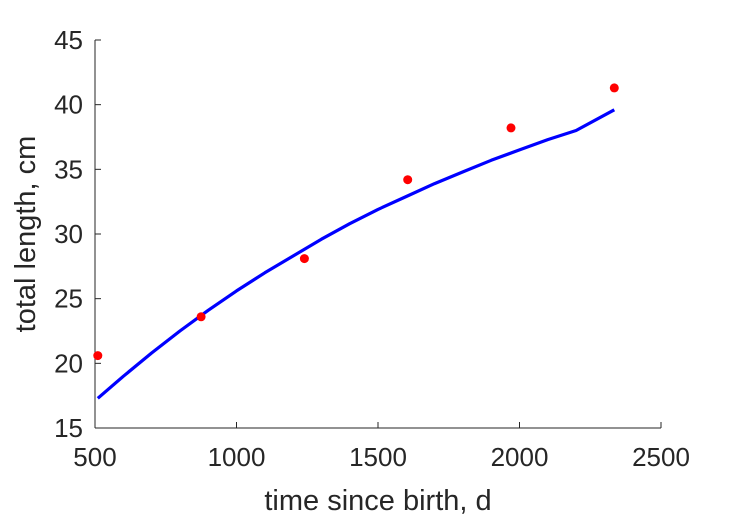  What do you see at coordinates (377, 501) in the screenshot?
I see `x-axis-label: time since birth, d` at bounding box center [377, 501].